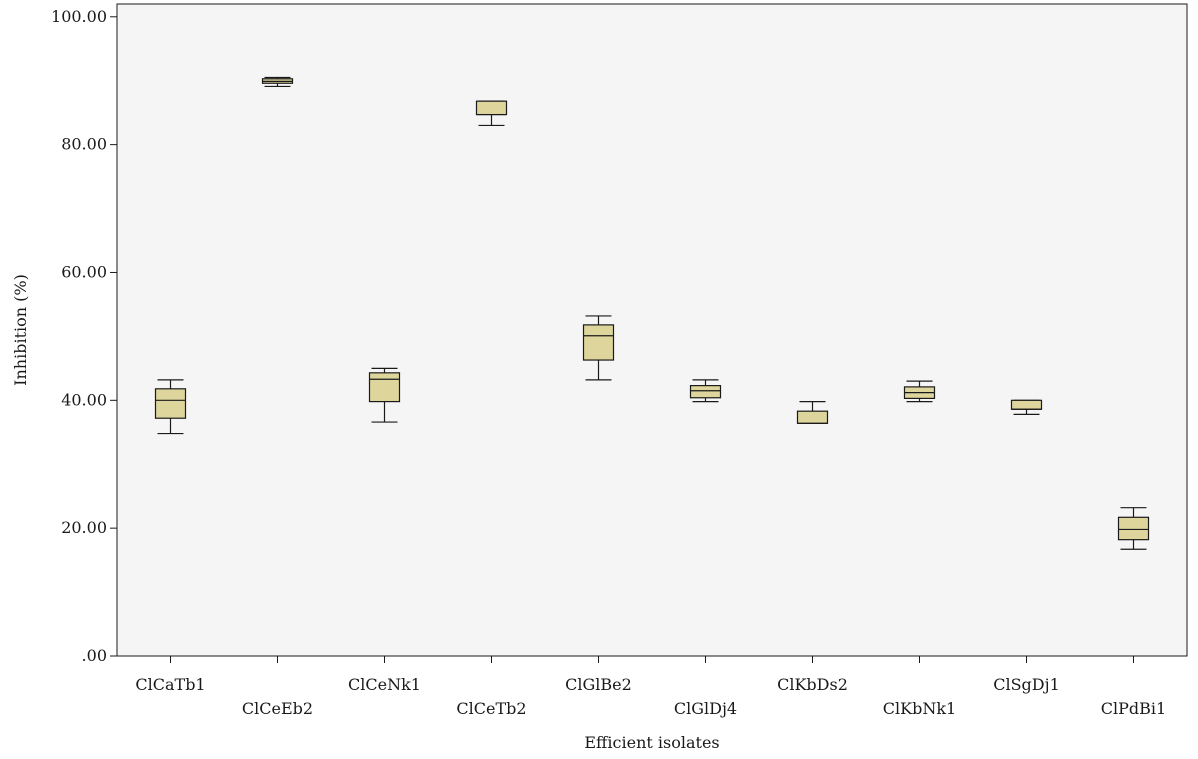 The height and width of the screenshot is (759, 1198). I want to click on box-ClCeNk1, so click(384, 395).